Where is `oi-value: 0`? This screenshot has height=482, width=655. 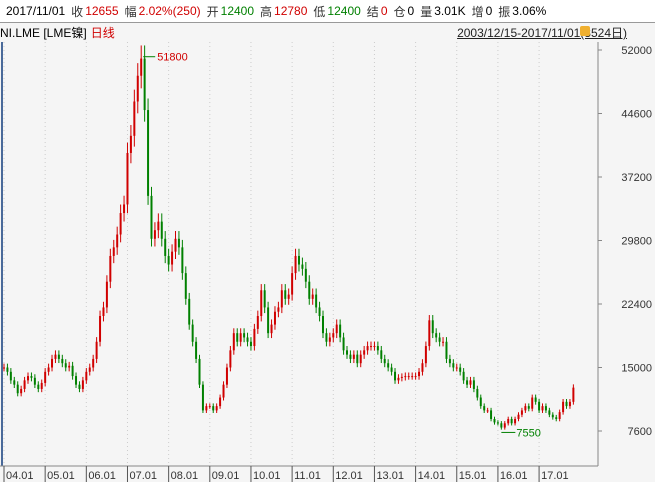 oi-value: 0 is located at coordinates (411, 11).